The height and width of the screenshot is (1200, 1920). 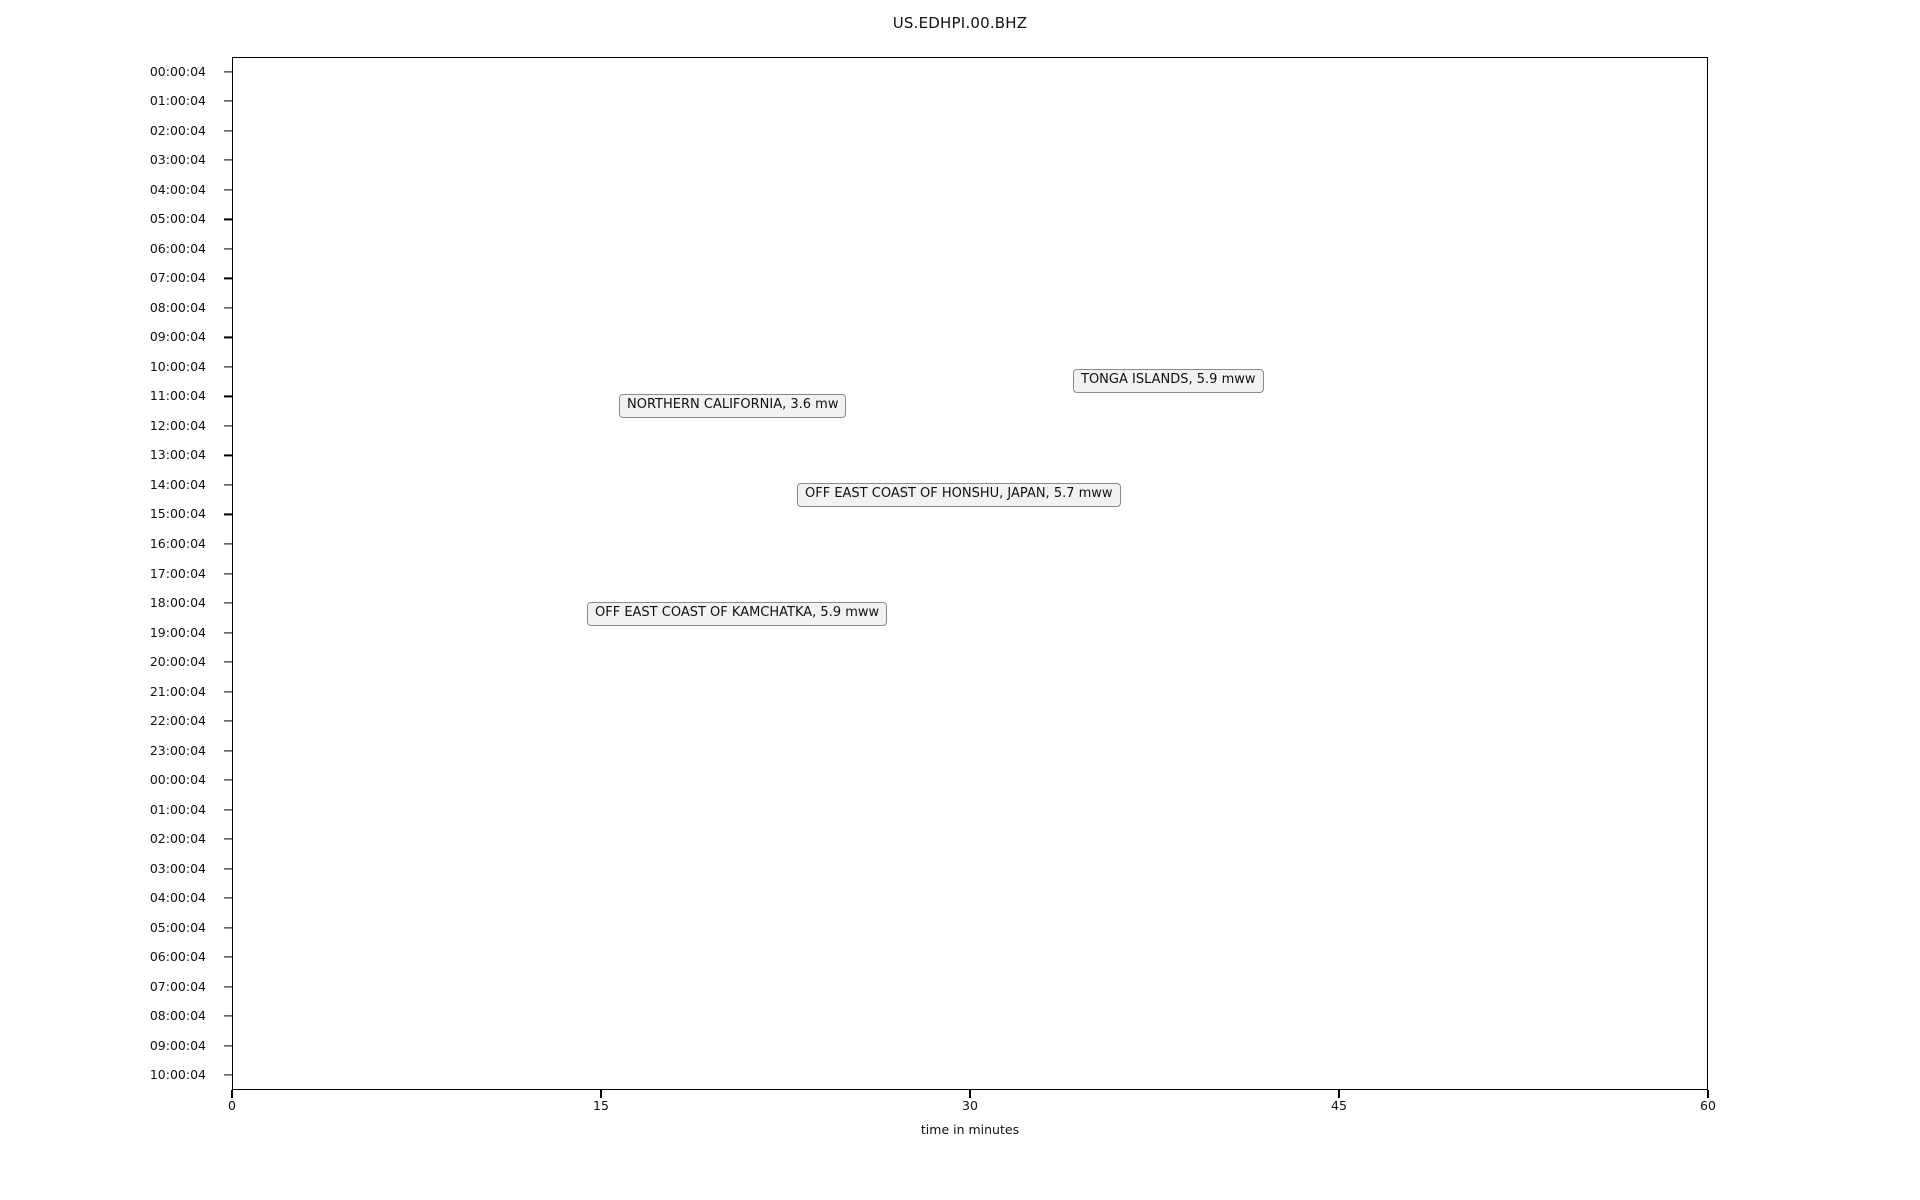 I want to click on y-axis-tick-label: 19:00:04, so click(x=177, y=632).